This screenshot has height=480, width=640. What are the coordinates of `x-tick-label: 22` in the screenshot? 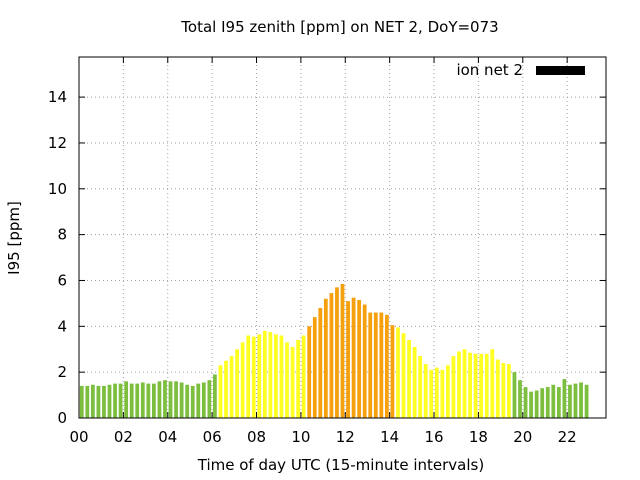 It's located at (567, 437).